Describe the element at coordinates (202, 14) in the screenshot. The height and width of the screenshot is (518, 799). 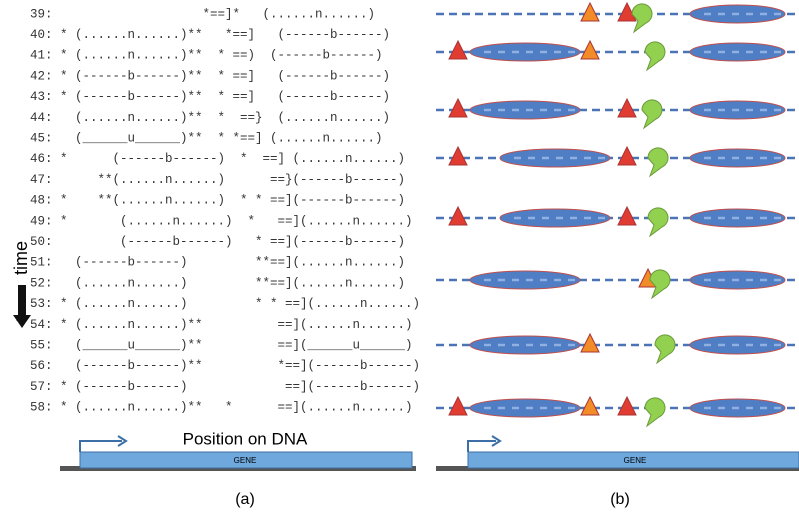
I see `text-line: 39: *==]* (......n......)` at that location.